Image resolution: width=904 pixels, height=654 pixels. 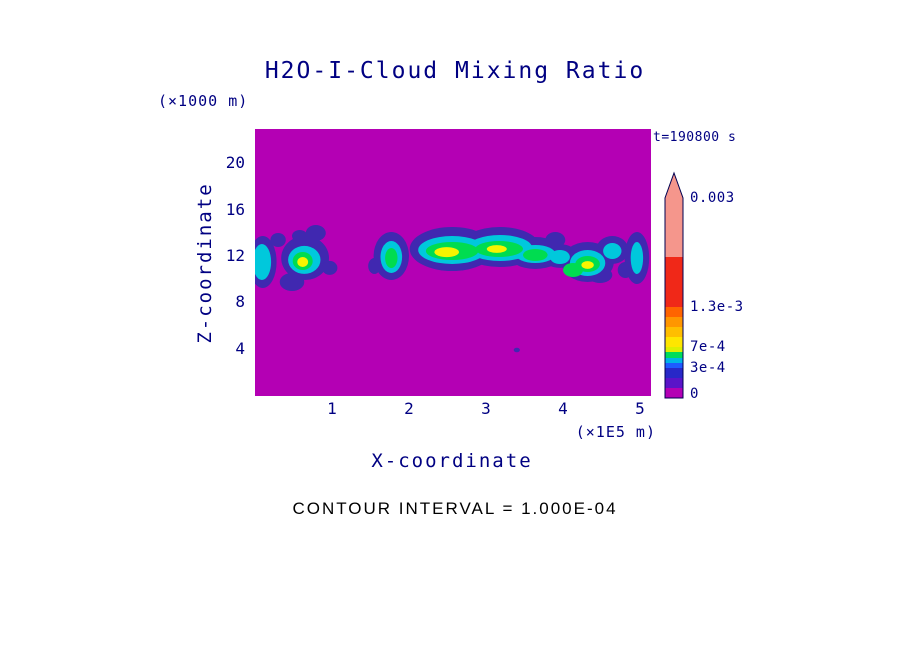 I want to click on y-tick-label: 16, so click(x=235, y=209).